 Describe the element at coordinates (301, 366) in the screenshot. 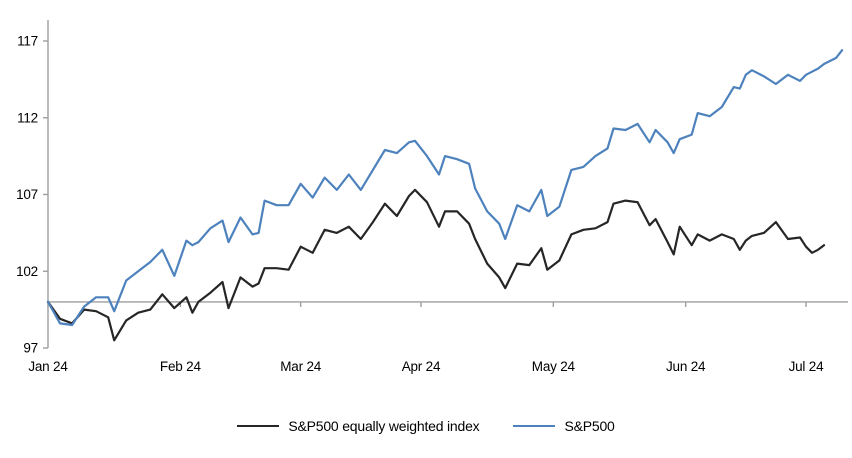

I see `x-axis-tick-label: Mar 24` at that location.